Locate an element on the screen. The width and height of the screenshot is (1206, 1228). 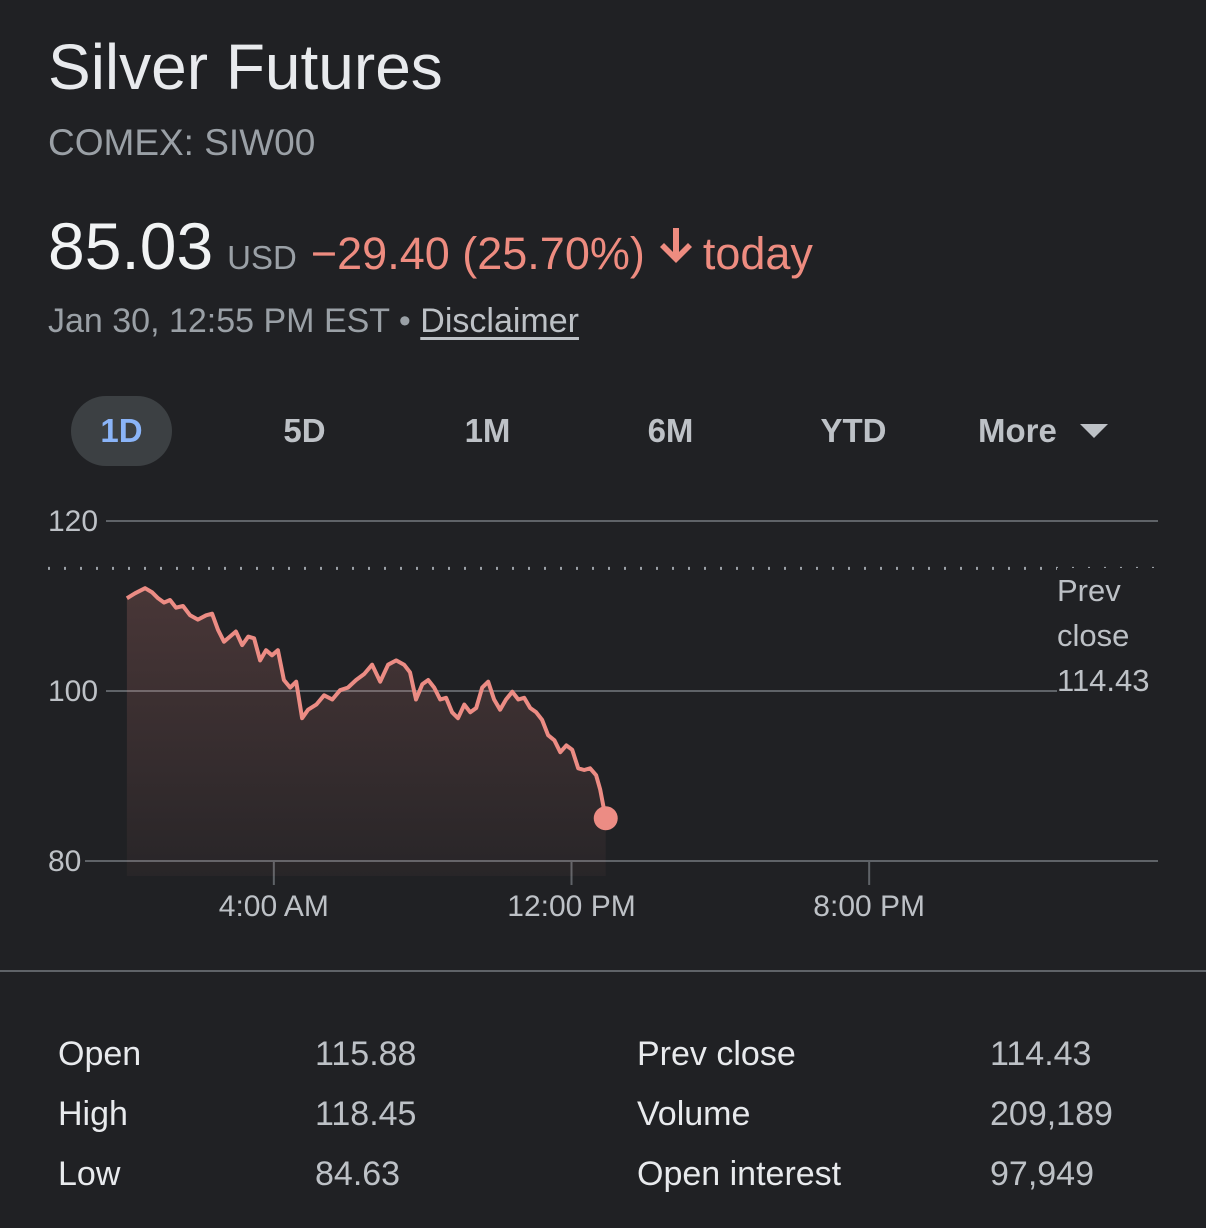
stat-value: 84.63 is located at coordinates (358, 1174).